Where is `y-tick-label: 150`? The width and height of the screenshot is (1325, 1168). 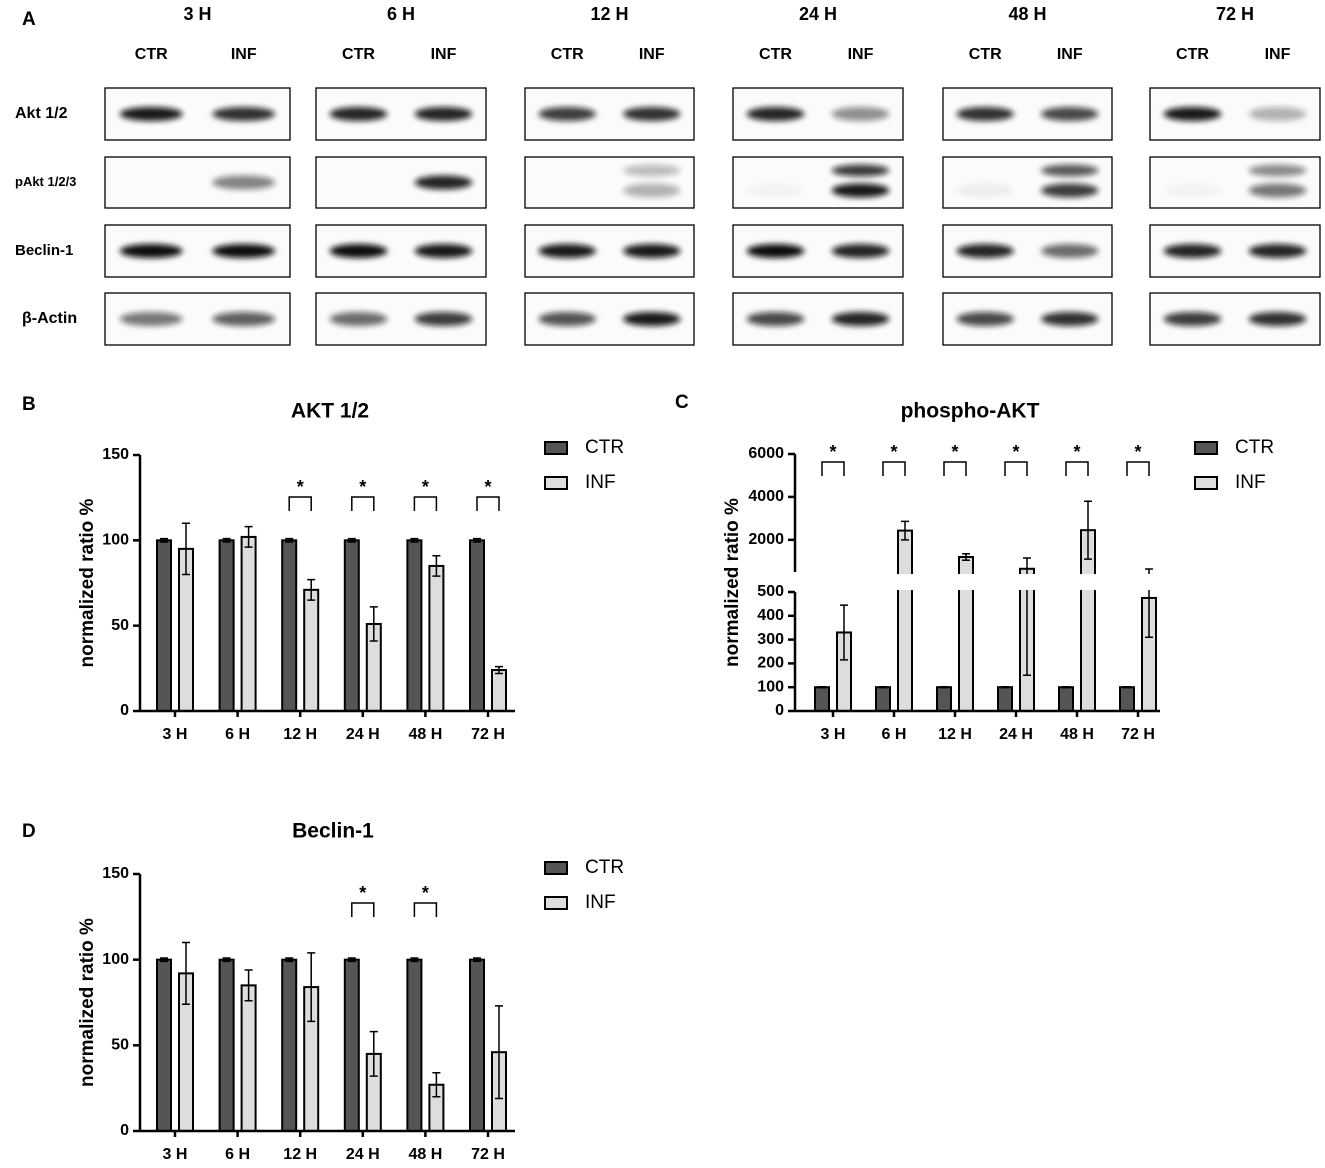 y-tick-label: 150 is located at coordinates (115, 873).